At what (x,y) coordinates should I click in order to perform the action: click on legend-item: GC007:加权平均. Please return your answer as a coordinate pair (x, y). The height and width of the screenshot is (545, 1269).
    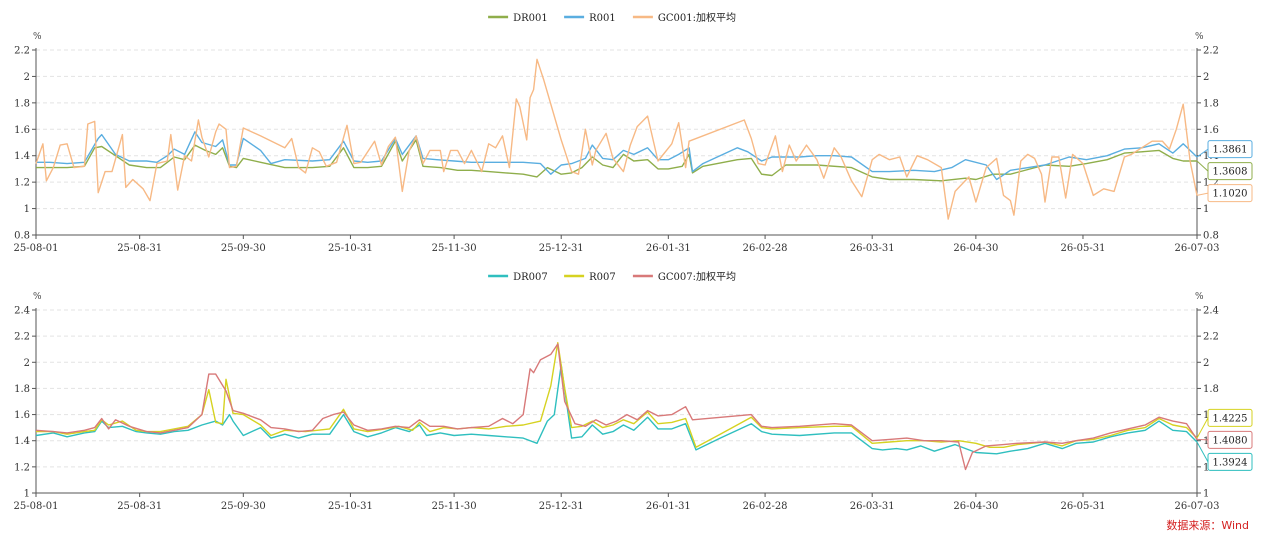
    Looking at the image, I should click on (684, 276).